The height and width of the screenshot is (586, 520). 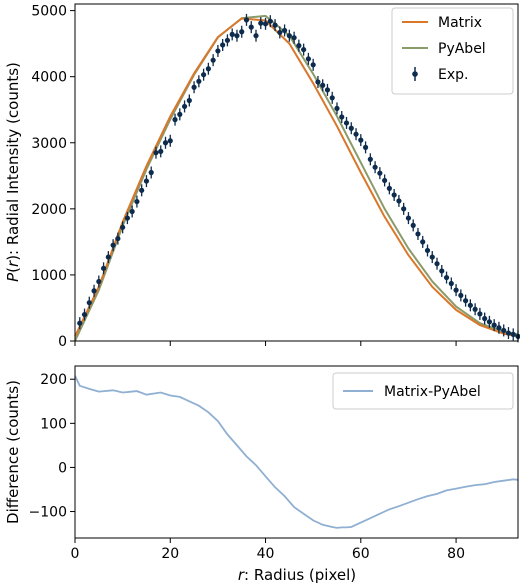 What do you see at coordinates (361, 554) in the screenshot?
I see `difference-x-tick-label: 60` at bounding box center [361, 554].